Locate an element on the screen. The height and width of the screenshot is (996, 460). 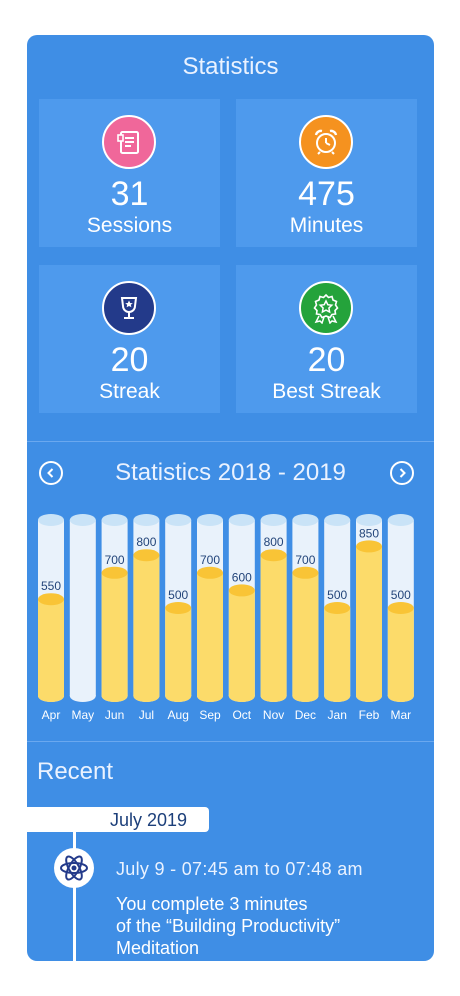
x-tick-label: Feb is located at coordinates (369, 715).